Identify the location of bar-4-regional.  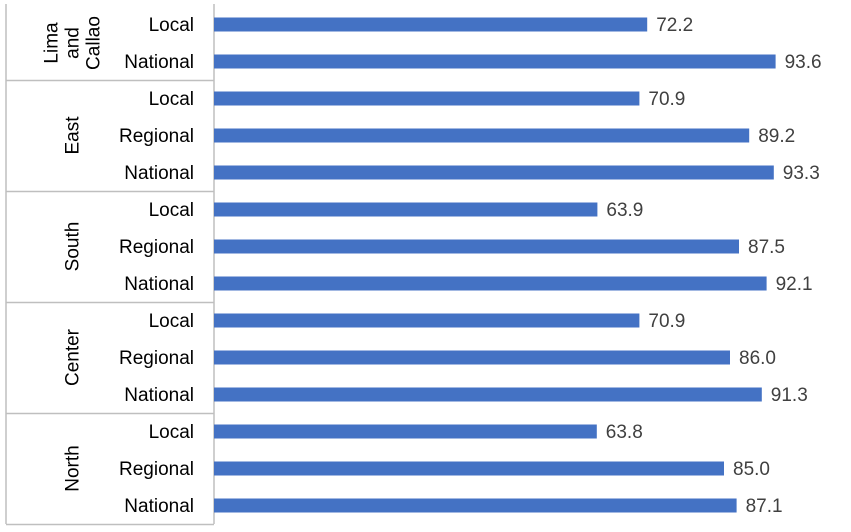
(472, 357).